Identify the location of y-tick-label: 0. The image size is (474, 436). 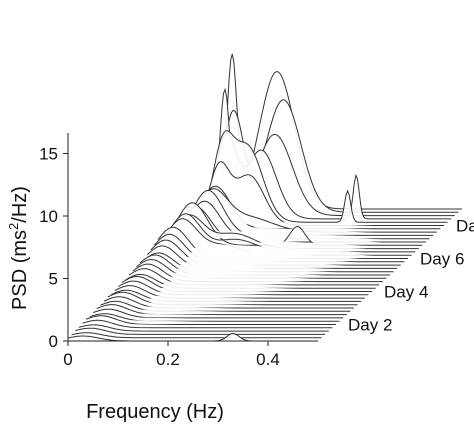
(53, 341).